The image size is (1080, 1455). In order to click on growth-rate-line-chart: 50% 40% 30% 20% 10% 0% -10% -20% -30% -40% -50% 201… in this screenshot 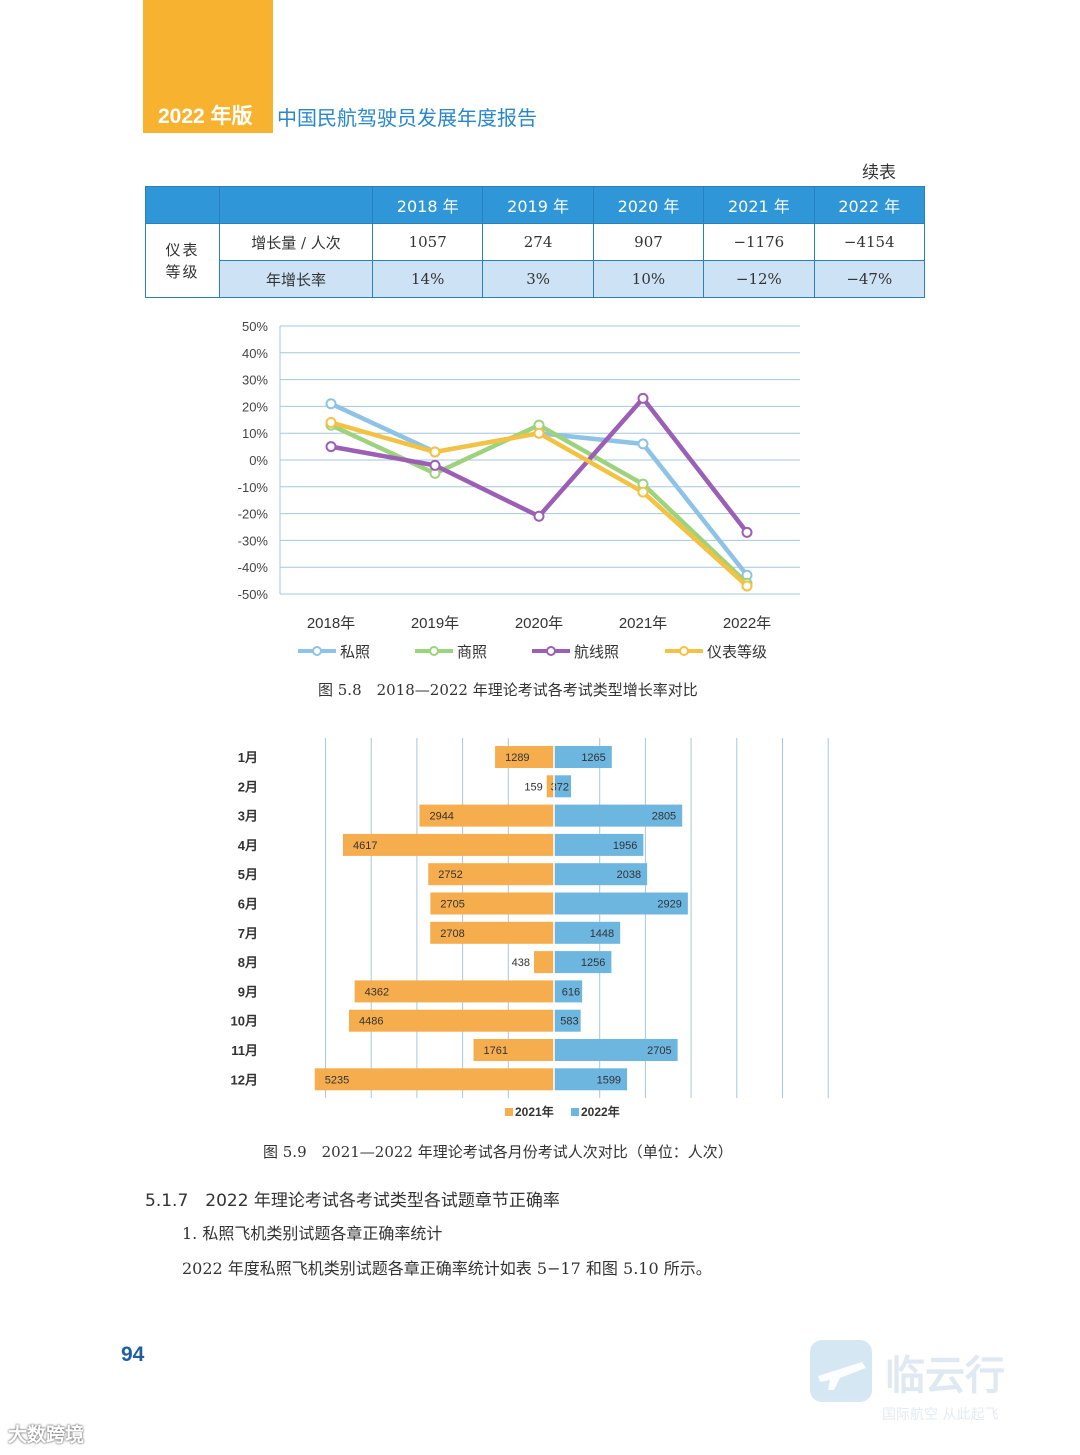, I will do `click(519, 490)`.